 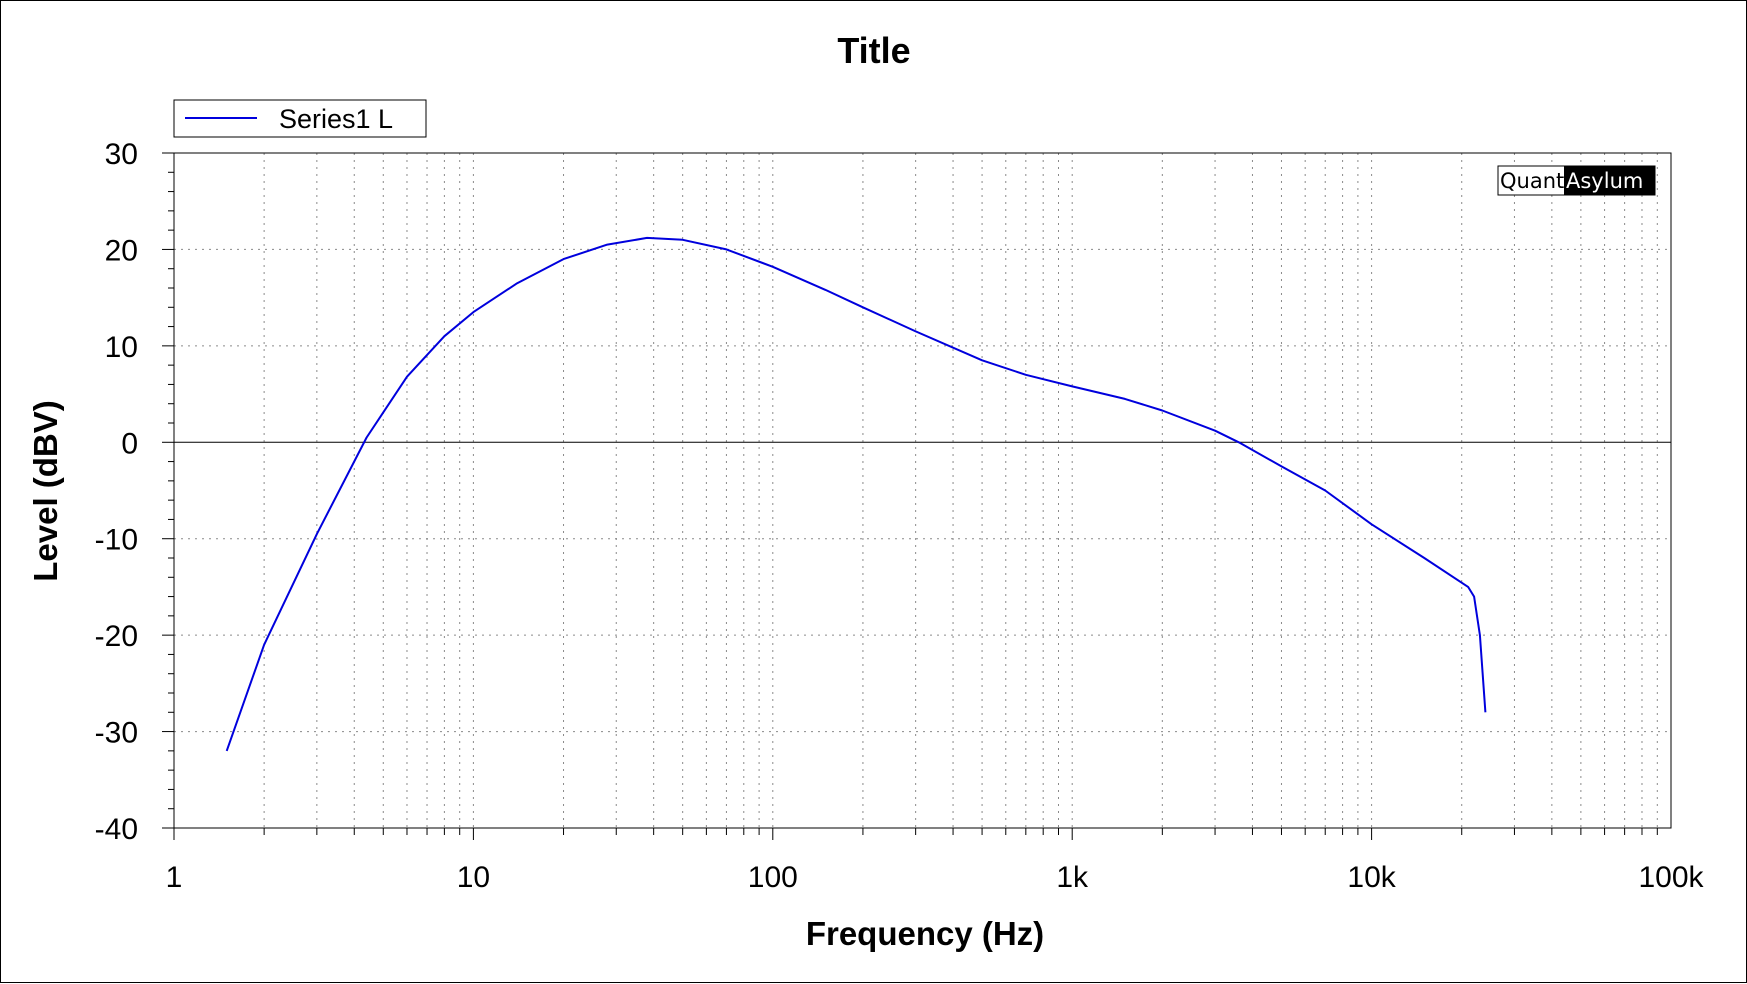 I want to click on y-tick-label: -40, so click(x=116, y=829).